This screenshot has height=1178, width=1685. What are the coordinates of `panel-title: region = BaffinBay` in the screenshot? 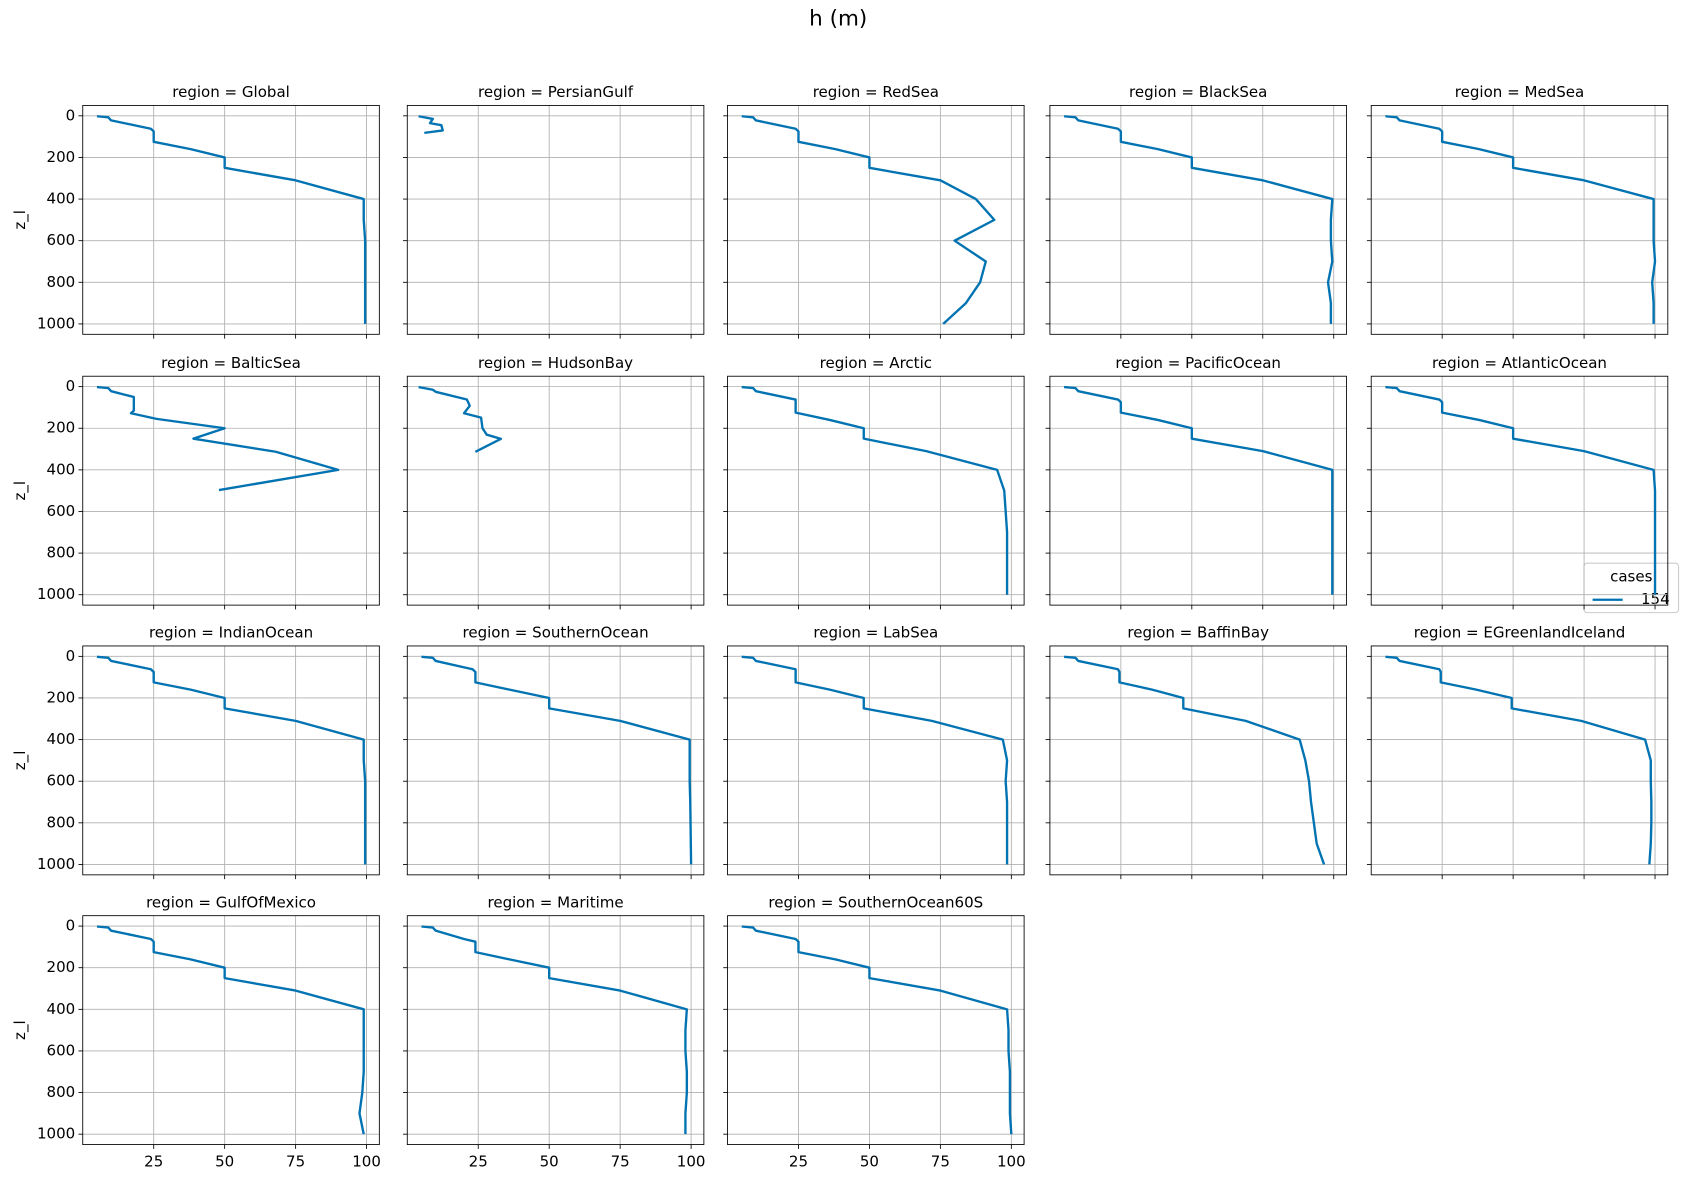 It's located at (1198, 633).